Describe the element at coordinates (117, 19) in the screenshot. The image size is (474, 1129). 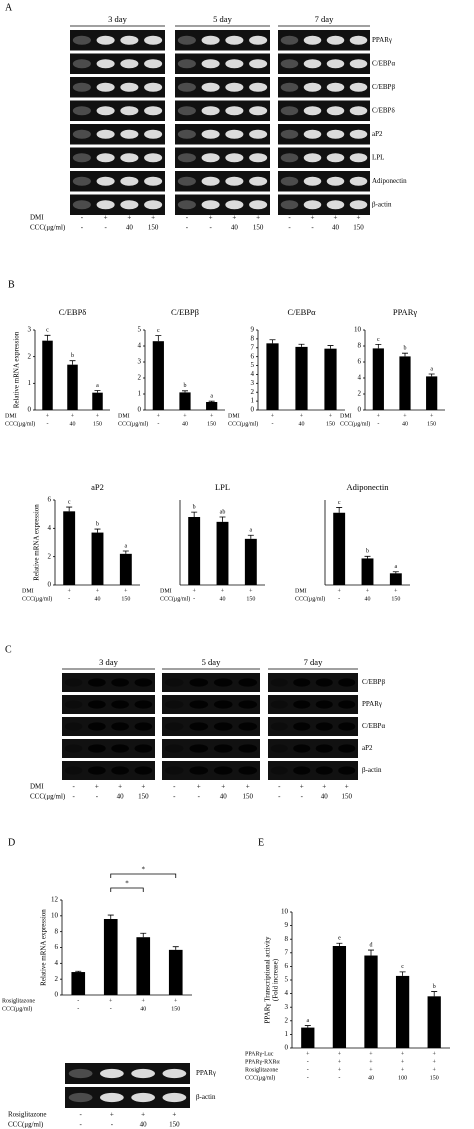
I see `day-label: 3 day` at that location.